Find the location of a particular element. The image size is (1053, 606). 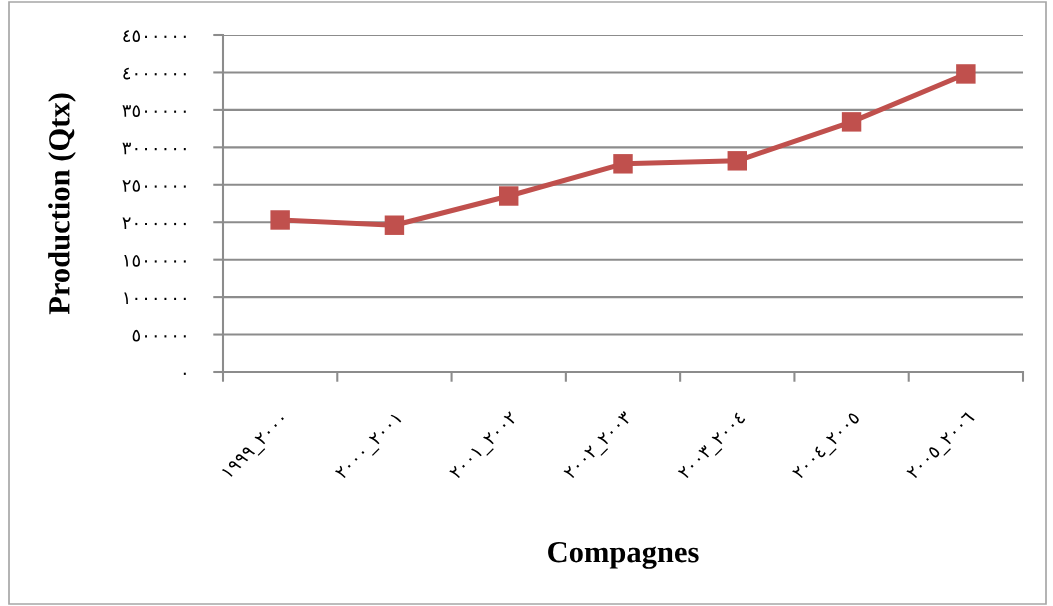

x-axis-title: Compagnes is located at coordinates (623, 555).